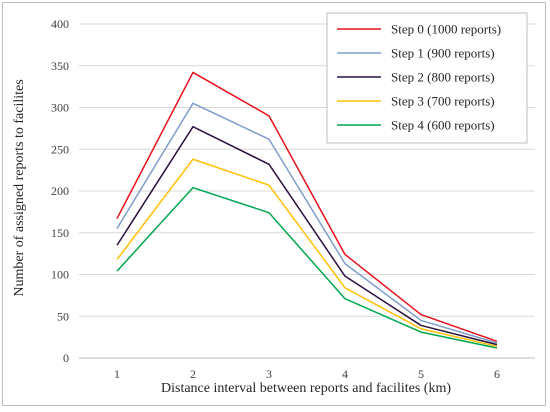 The width and height of the screenshot is (550, 412). I want to click on y-tick-label: 100, so click(60, 275).